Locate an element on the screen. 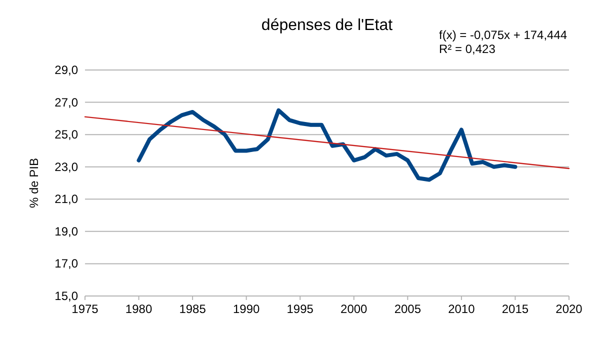 The width and height of the screenshot is (605, 340). y-tick-label: 23,0 is located at coordinates (66, 167).